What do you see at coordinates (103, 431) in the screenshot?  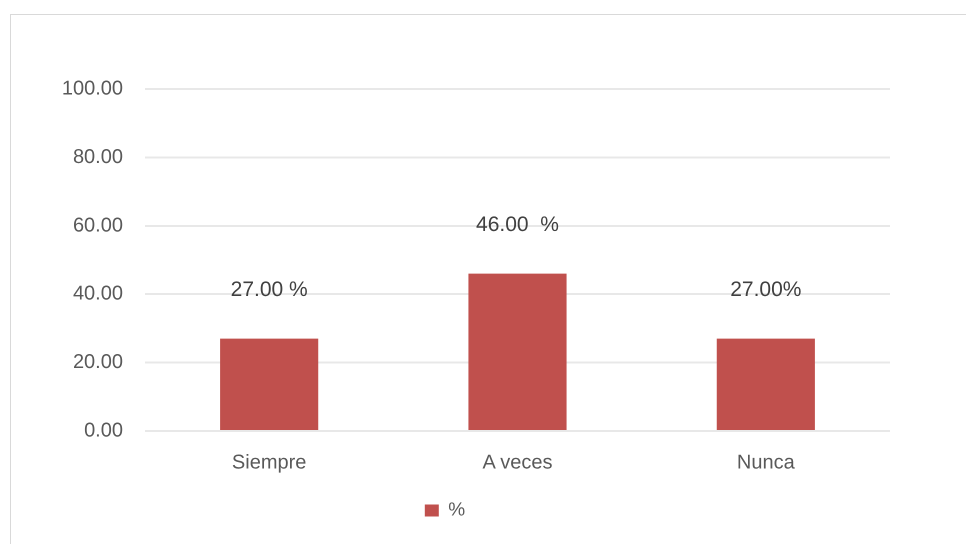 I see `y-tick-label: 0.00` at bounding box center [103, 431].